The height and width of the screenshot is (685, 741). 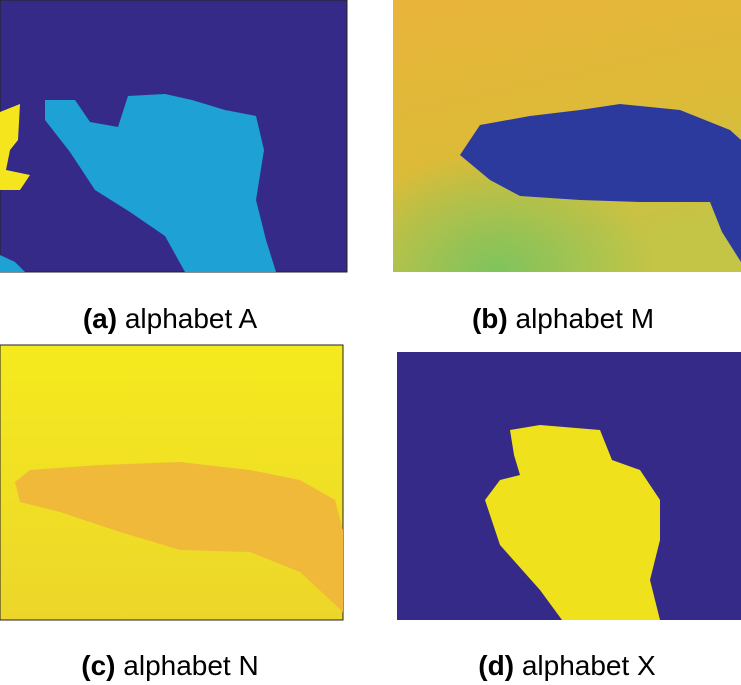 I want to click on caption: (a) alphabet A, so click(x=170, y=318).